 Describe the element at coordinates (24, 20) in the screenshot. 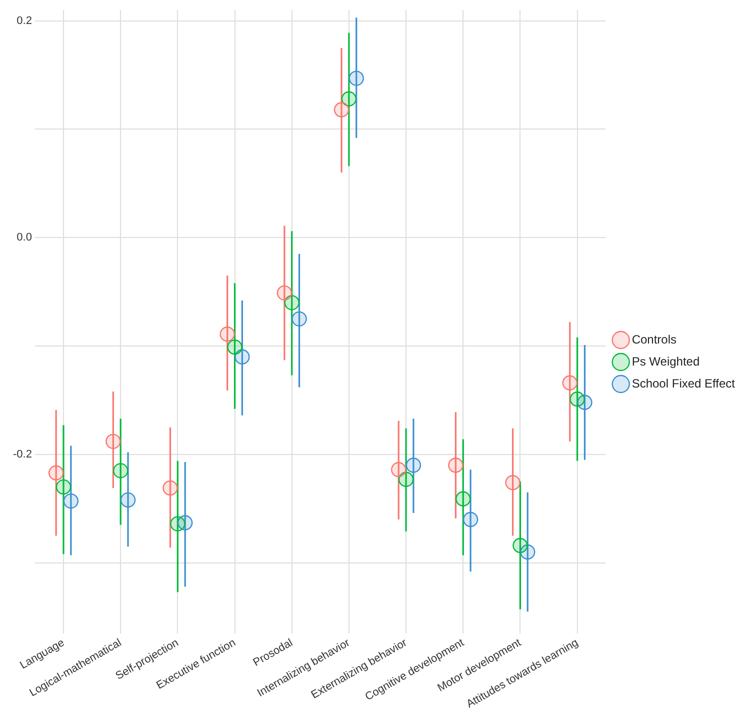

I see `y-tick-label: 0.2` at that location.